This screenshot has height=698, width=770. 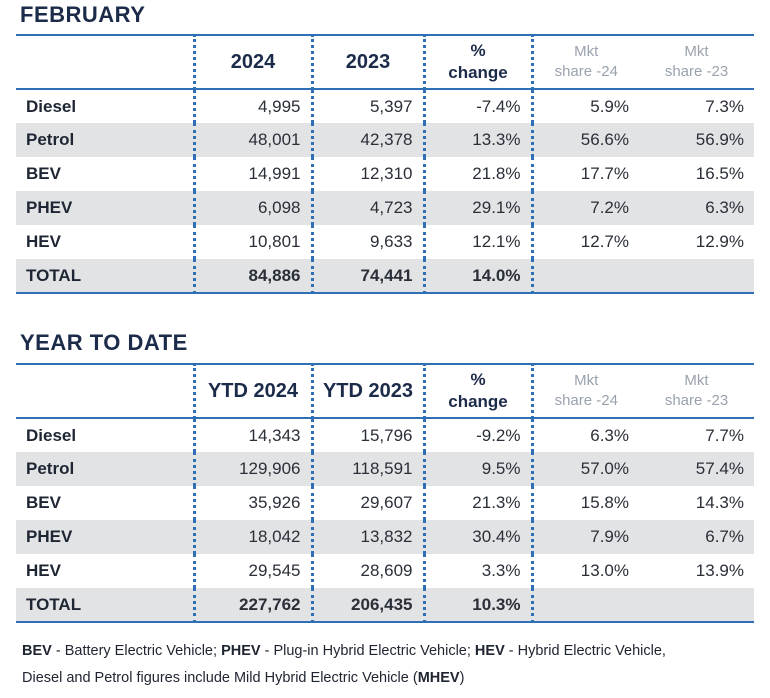 What do you see at coordinates (719, 502) in the screenshot?
I see `mkt-share-23: 14.3%` at bounding box center [719, 502].